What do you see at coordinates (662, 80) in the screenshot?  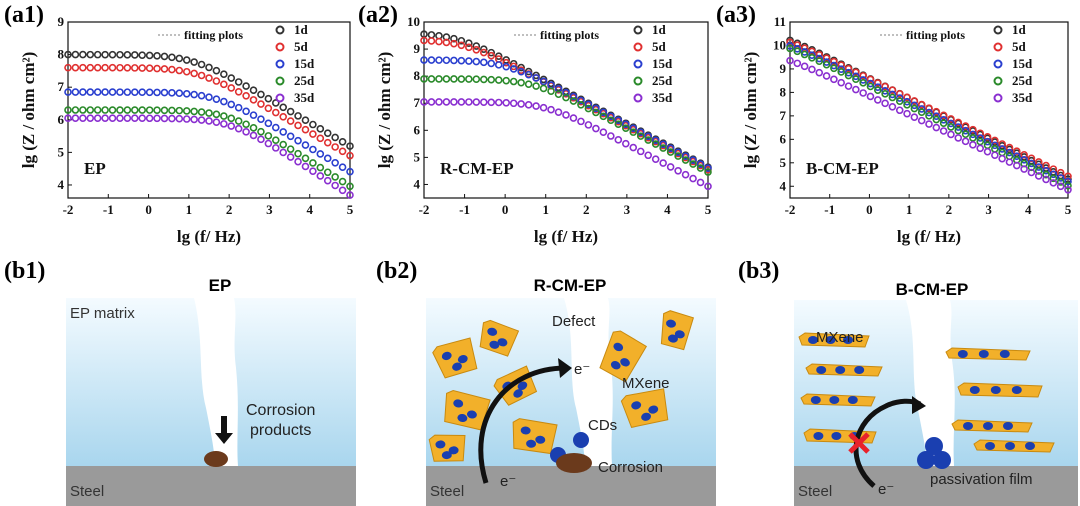 I see `legend-label: 25d` at bounding box center [662, 80].